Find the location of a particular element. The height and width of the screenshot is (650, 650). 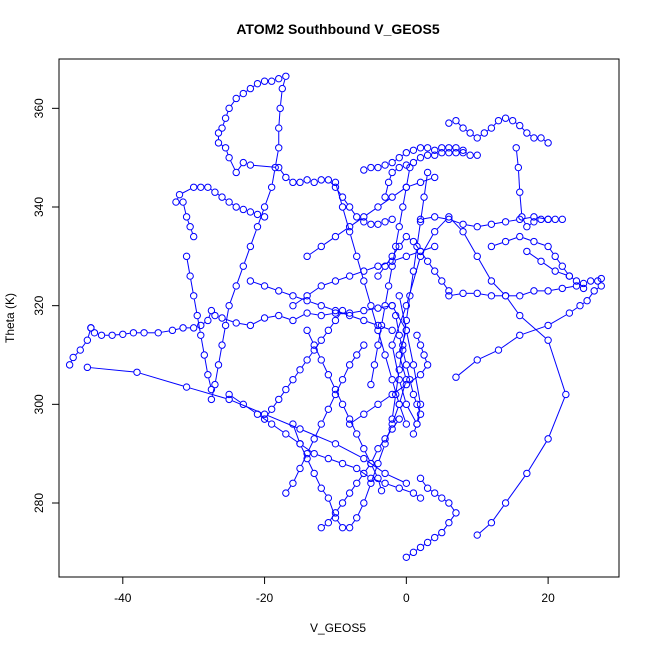

y-tick-label: 300 is located at coordinates (39, 404).